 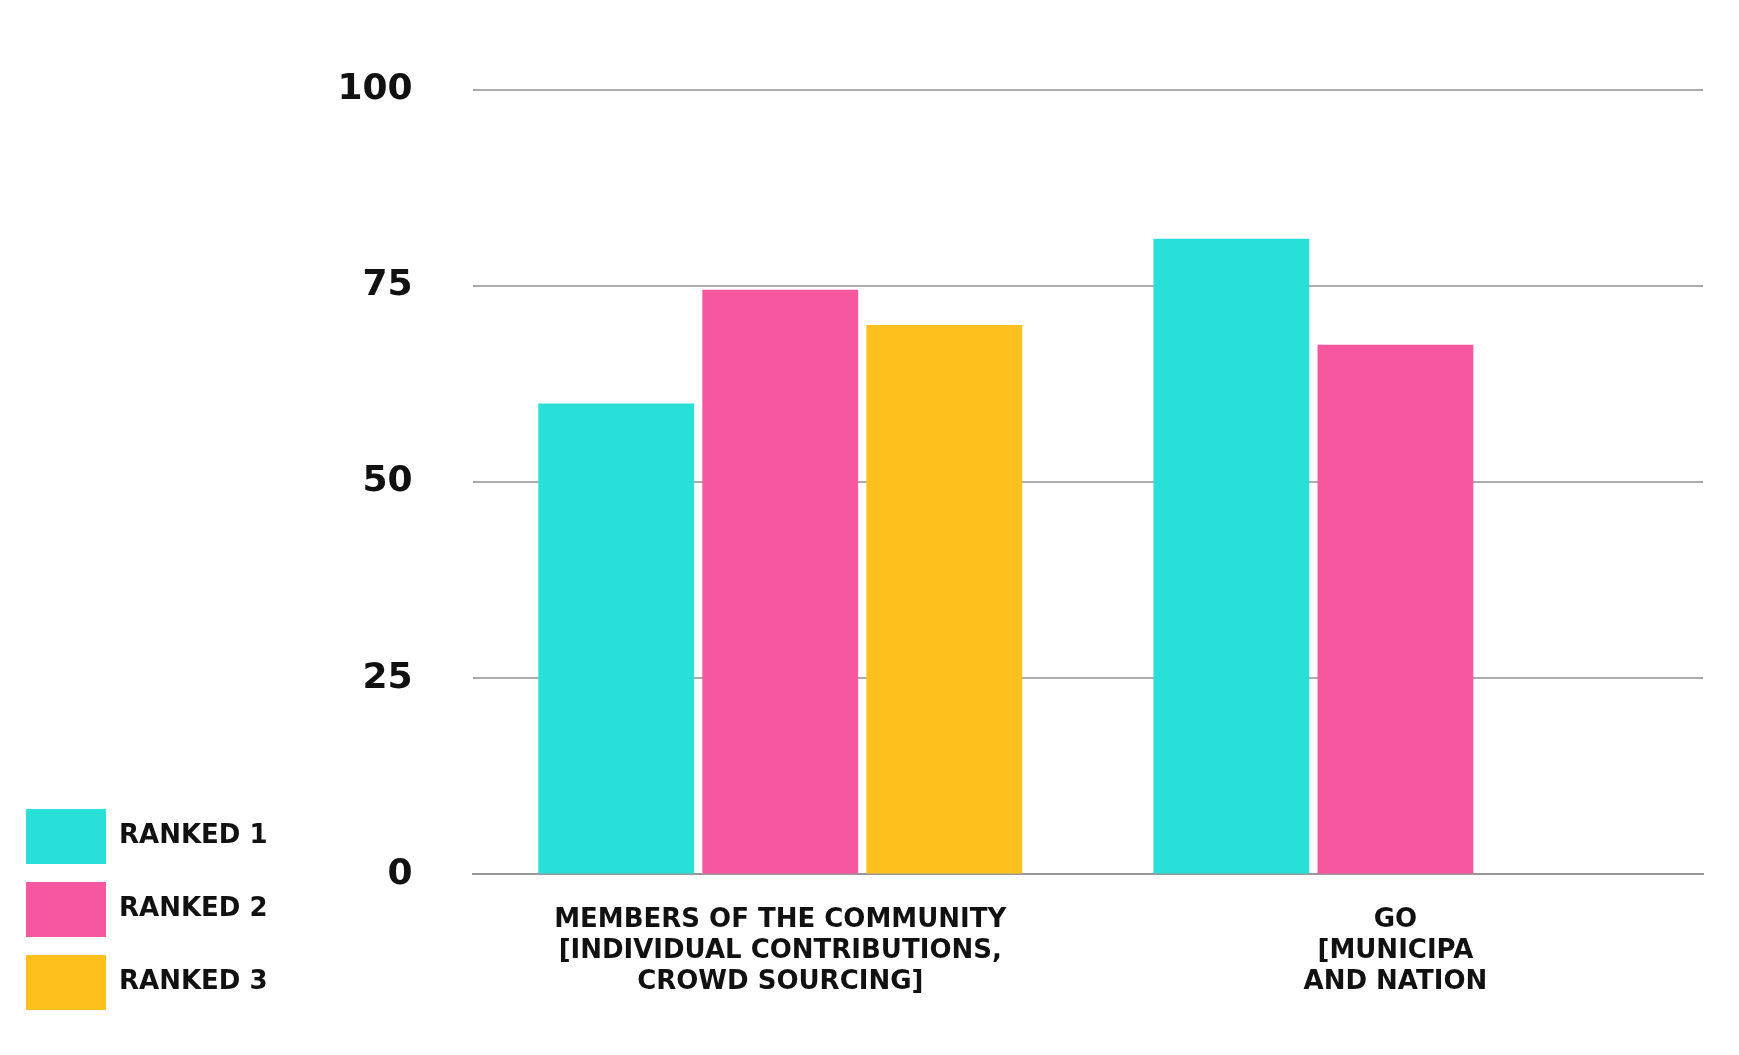 What do you see at coordinates (375, 86) in the screenshot?
I see `y-tick-label: 100` at bounding box center [375, 86].